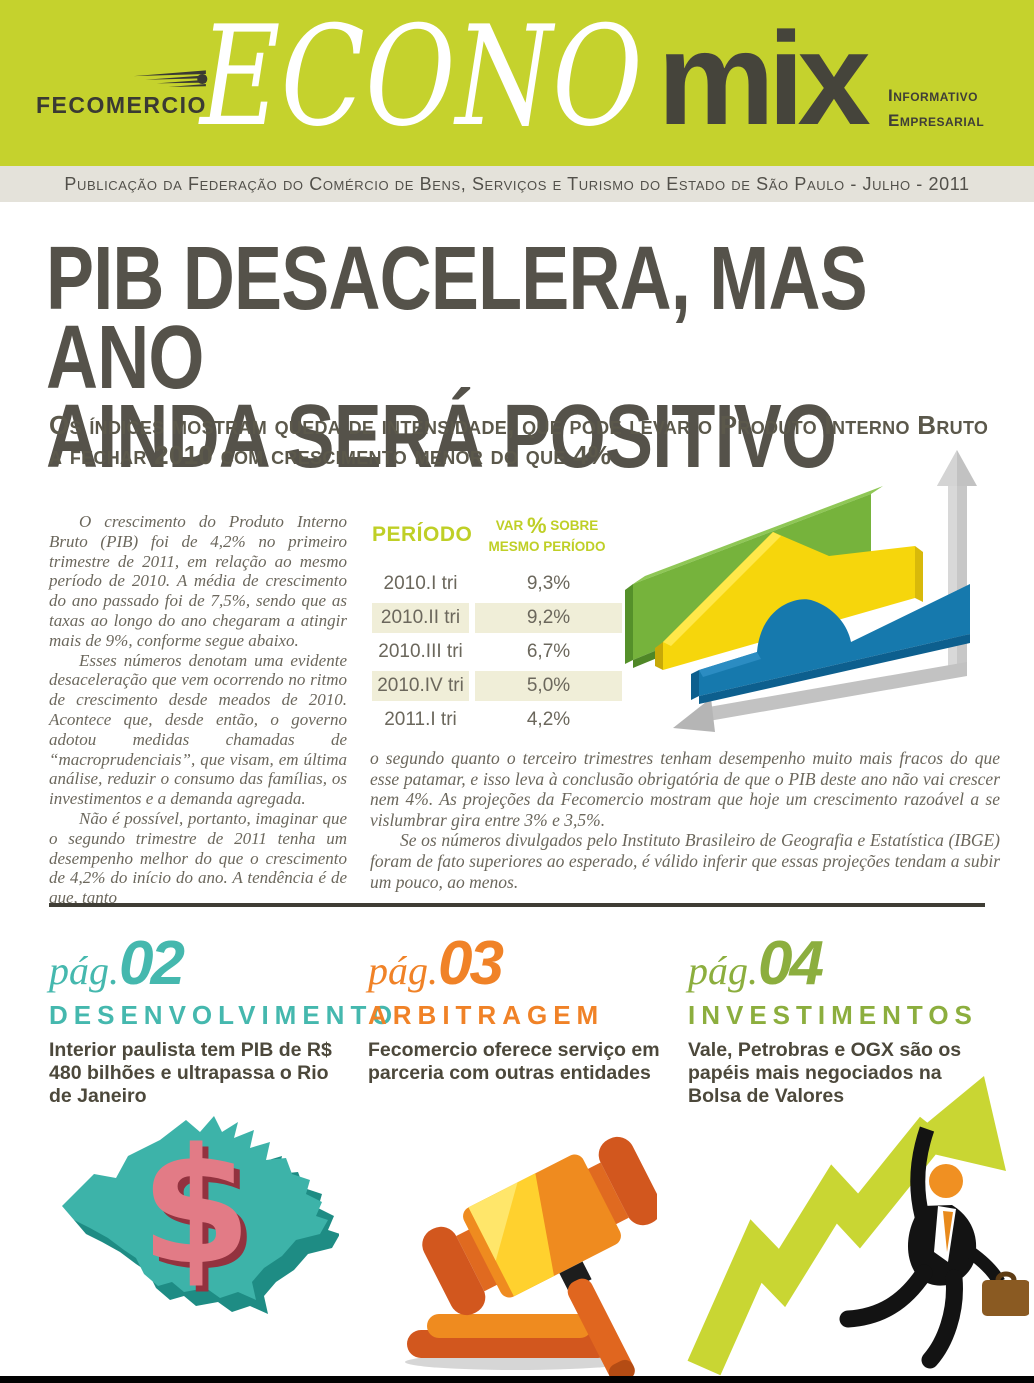 The width and height of the screenshot is (1034, 1383). Describe the element at coordinates (517, 1379) in the screenshot. I see `page-bottom-edge` at that location.